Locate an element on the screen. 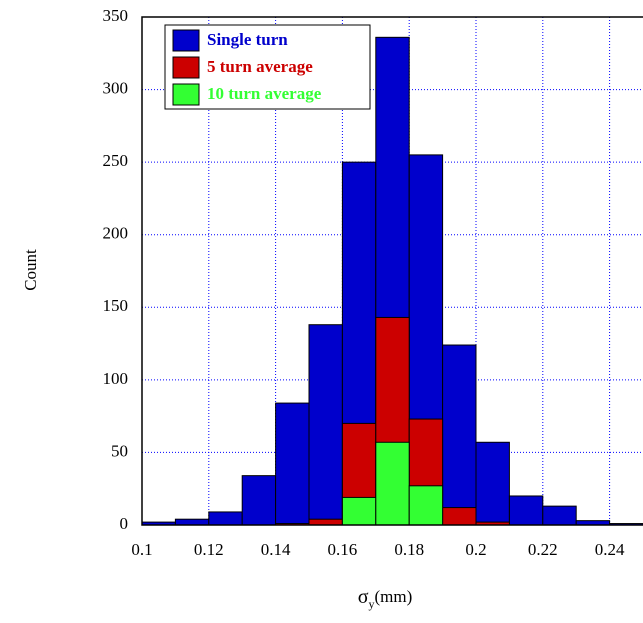  x-tick-label: 0.22 is located at coordinates (543, 549).